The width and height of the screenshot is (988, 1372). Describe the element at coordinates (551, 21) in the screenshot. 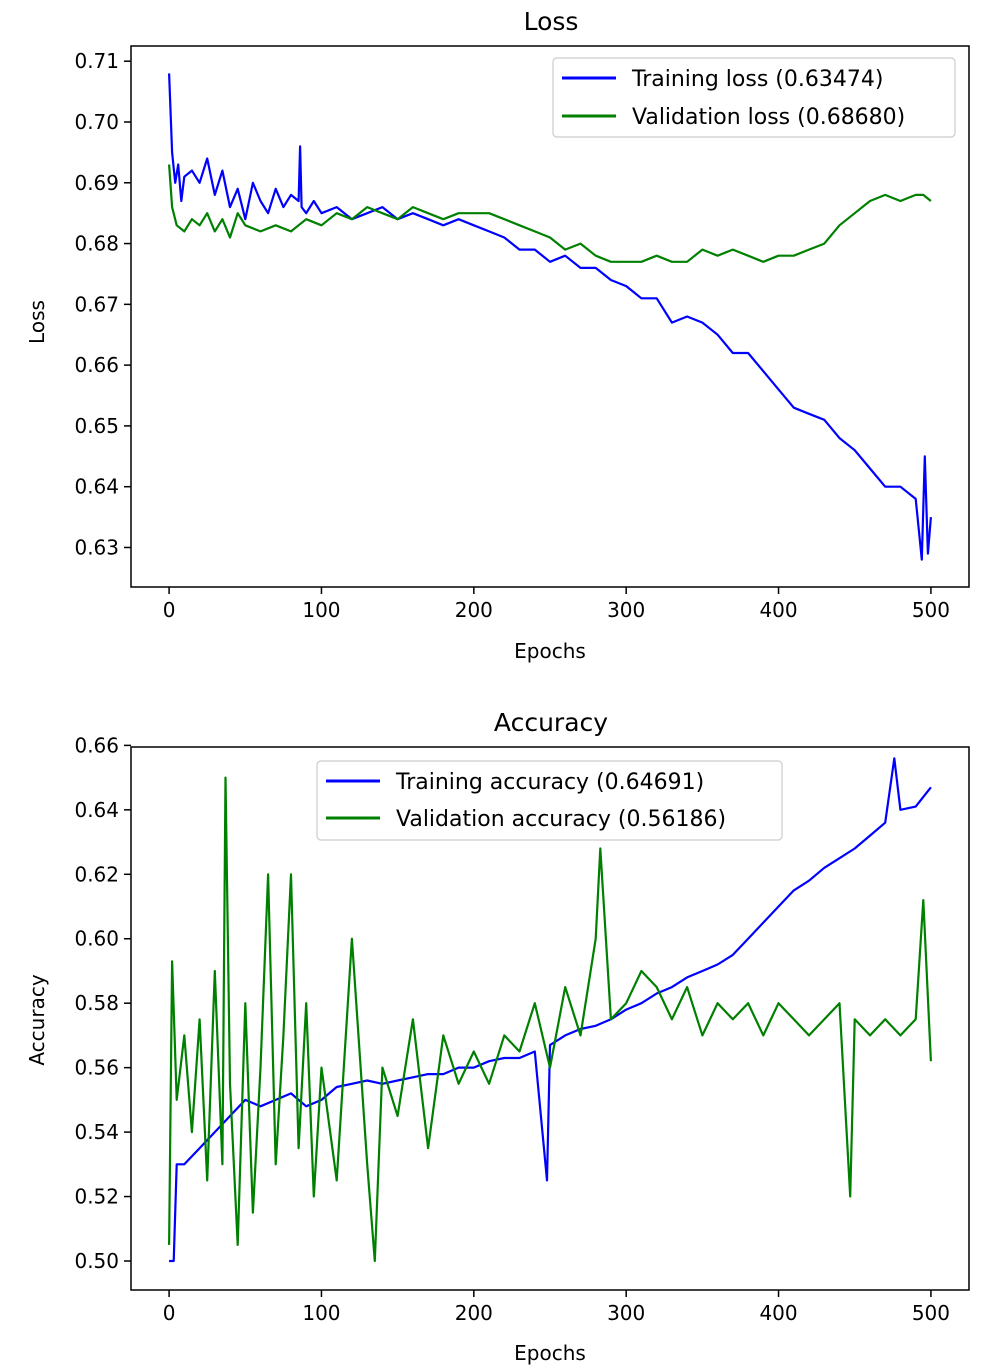

I see `chart-title: Loss` at that location.